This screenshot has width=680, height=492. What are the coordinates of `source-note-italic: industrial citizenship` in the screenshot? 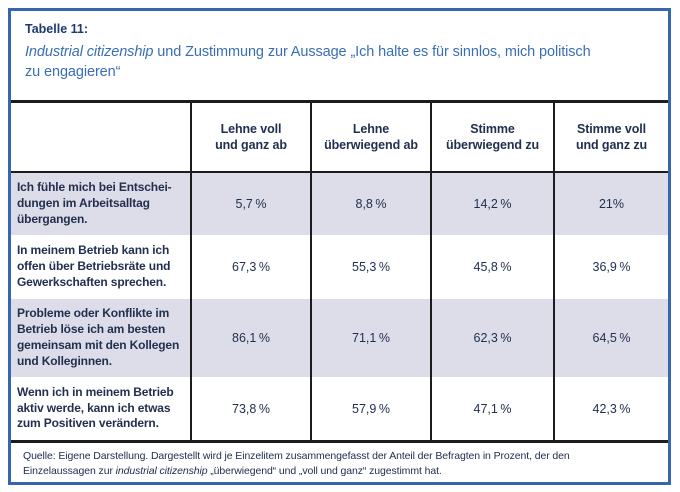 It's located at (161, 471).